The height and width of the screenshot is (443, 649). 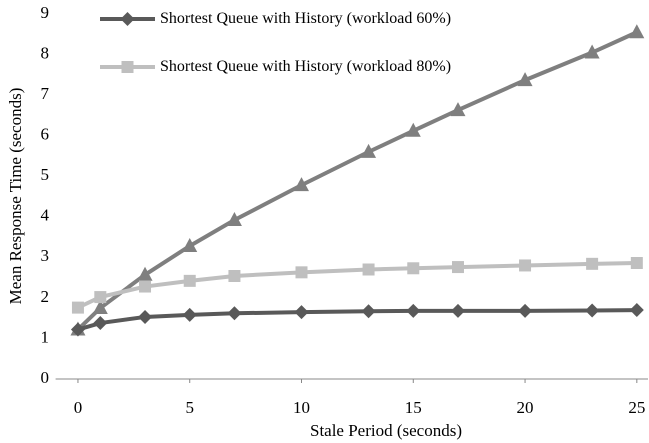 What do you see at coordinates (78, 407) in the screenshot?
I see `x-tick-label: 0` at bounding box center [78, 407].